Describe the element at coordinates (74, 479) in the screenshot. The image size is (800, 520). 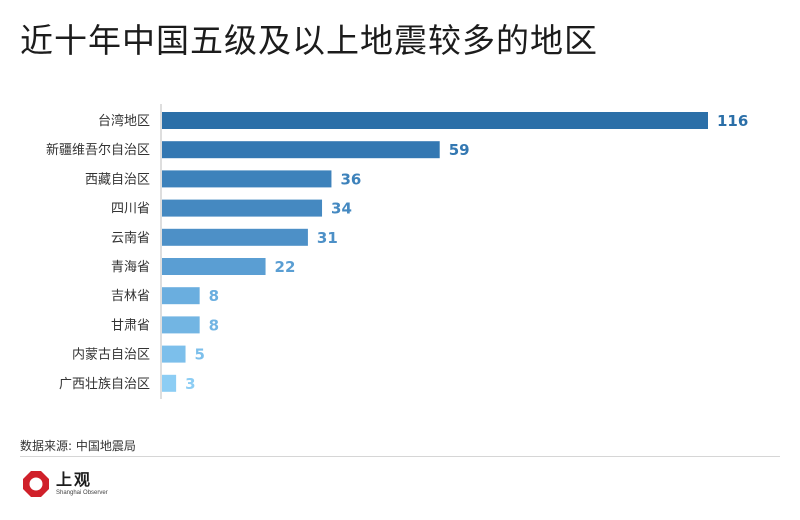
I see `brand-name: 上观` at that location.